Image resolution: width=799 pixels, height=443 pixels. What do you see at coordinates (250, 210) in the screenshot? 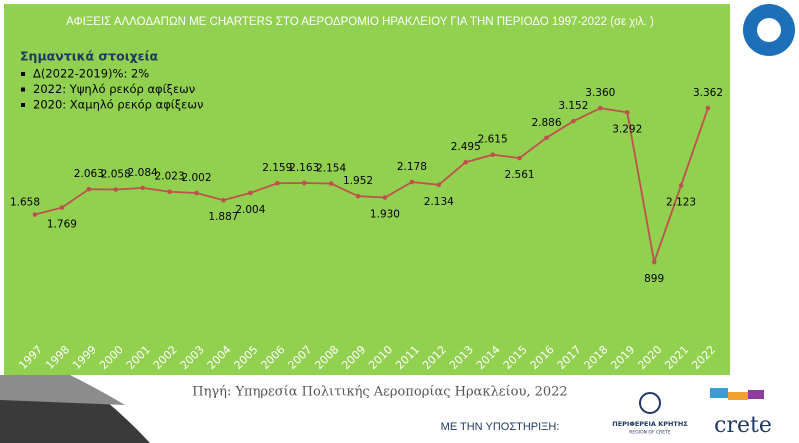
I see `value-label: 2.004` at bounding box center [250, 210].